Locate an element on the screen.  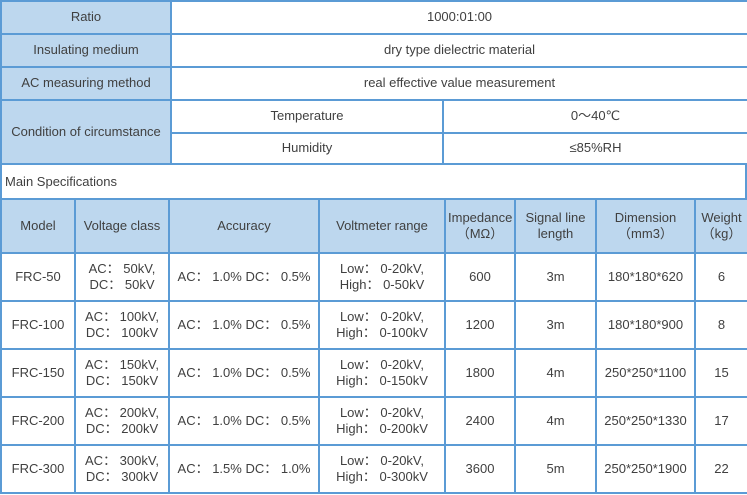
cell-weight: 17 is located at coordinates (720, 421).